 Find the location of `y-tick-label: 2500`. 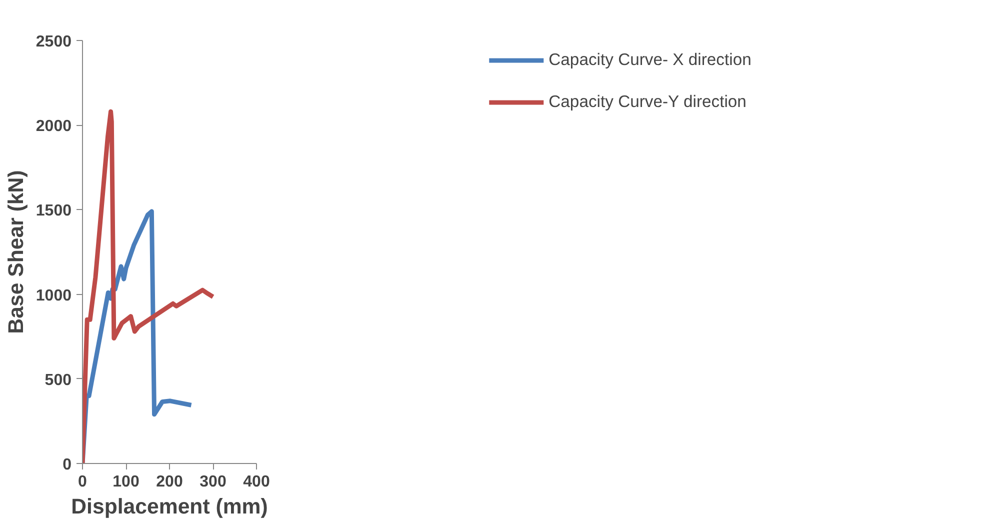

y-tick-label: 2500 is located at coordinates (54, 42).